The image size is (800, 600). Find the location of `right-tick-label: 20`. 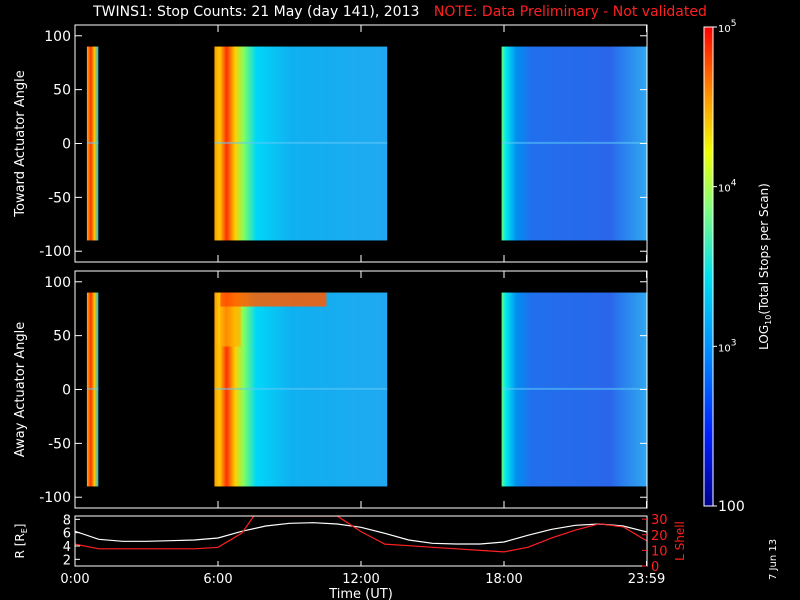

right-tick-label: 20 is located at coordinates (659, 536).